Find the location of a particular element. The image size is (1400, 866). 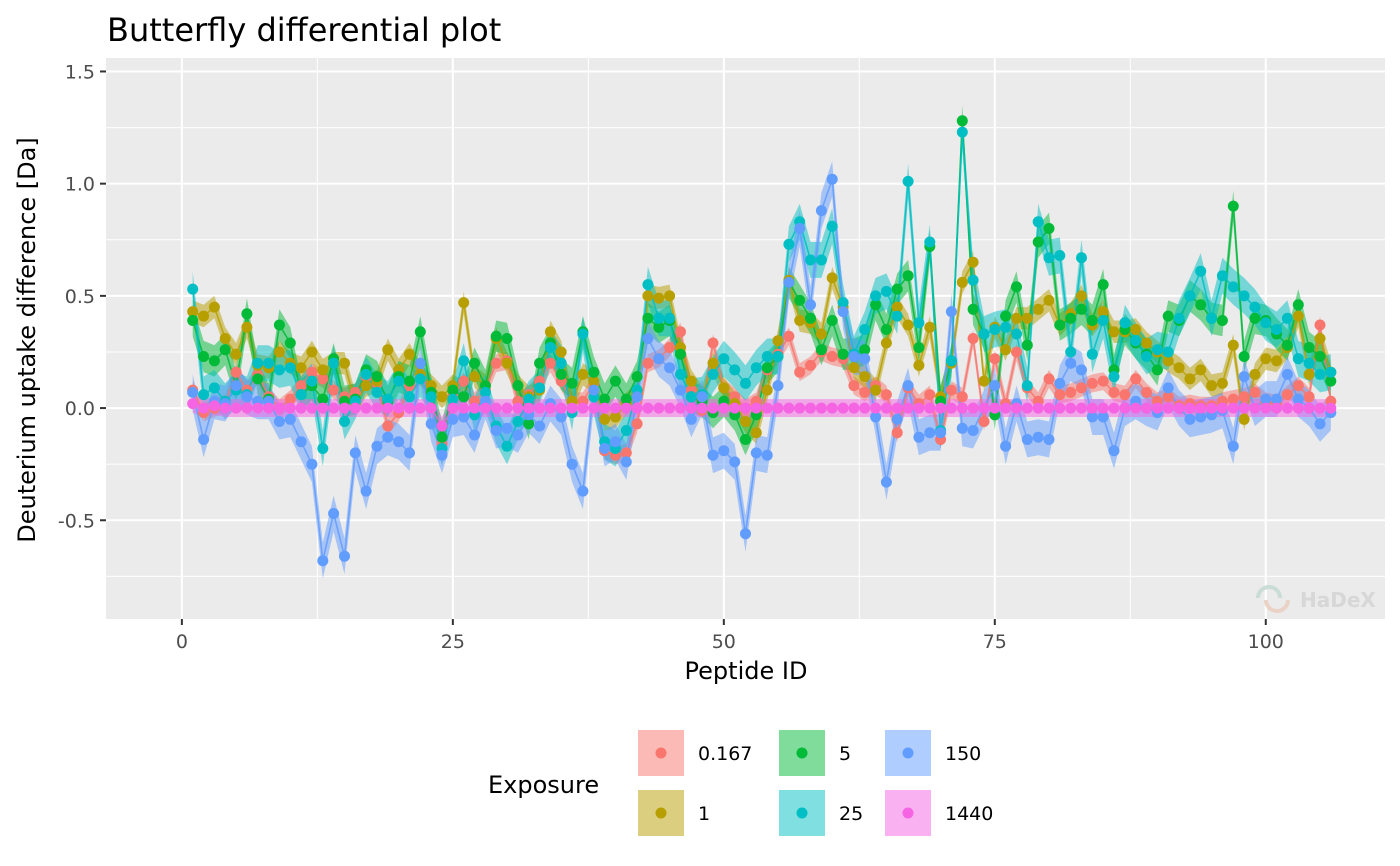

chart-title: Butterfly differential plot is located at coordinates (304, 30).